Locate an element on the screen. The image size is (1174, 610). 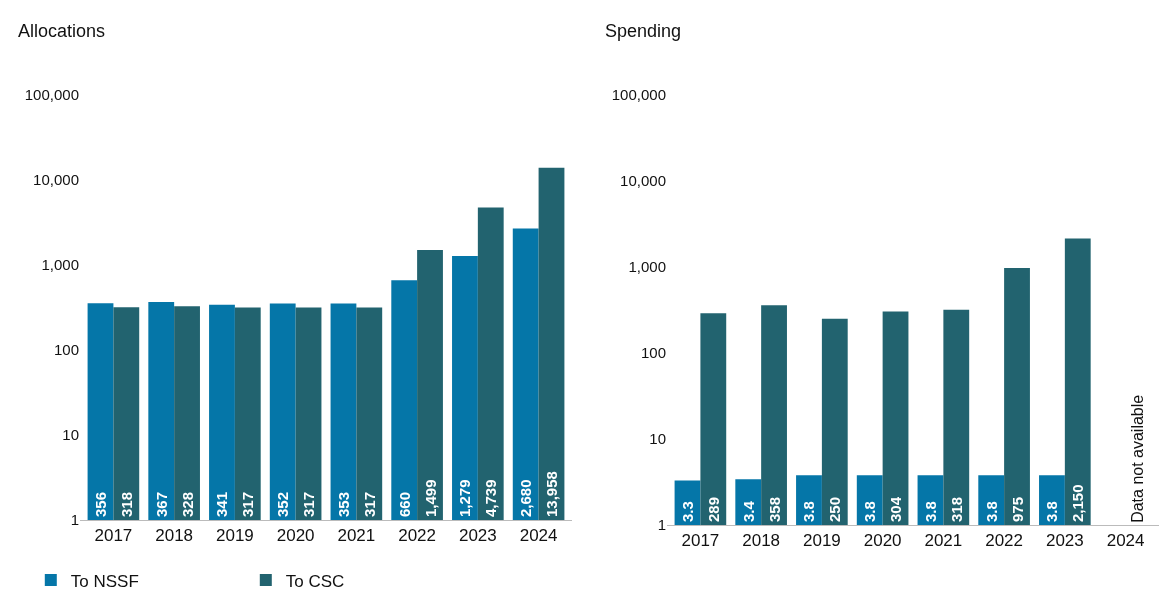
legend-label: To NSSF is located at coordinates (104, 581).